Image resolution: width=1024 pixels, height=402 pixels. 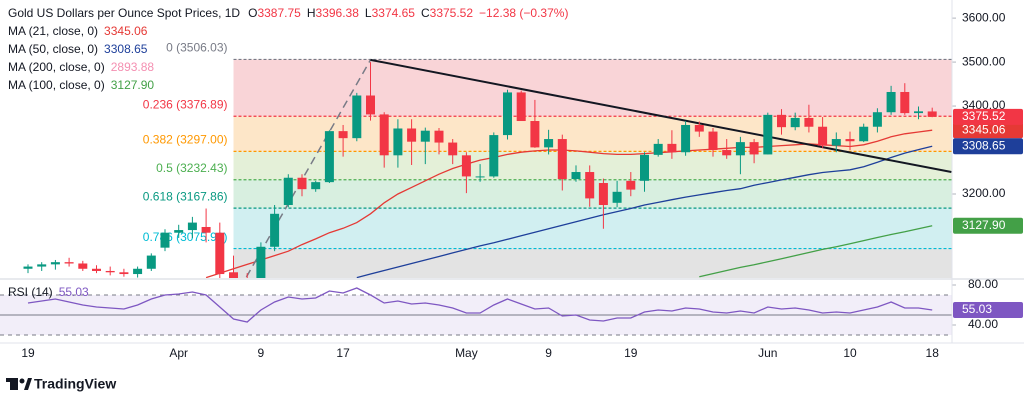 I want to click on logo-text: TradingView, so click(x=75, y=384).